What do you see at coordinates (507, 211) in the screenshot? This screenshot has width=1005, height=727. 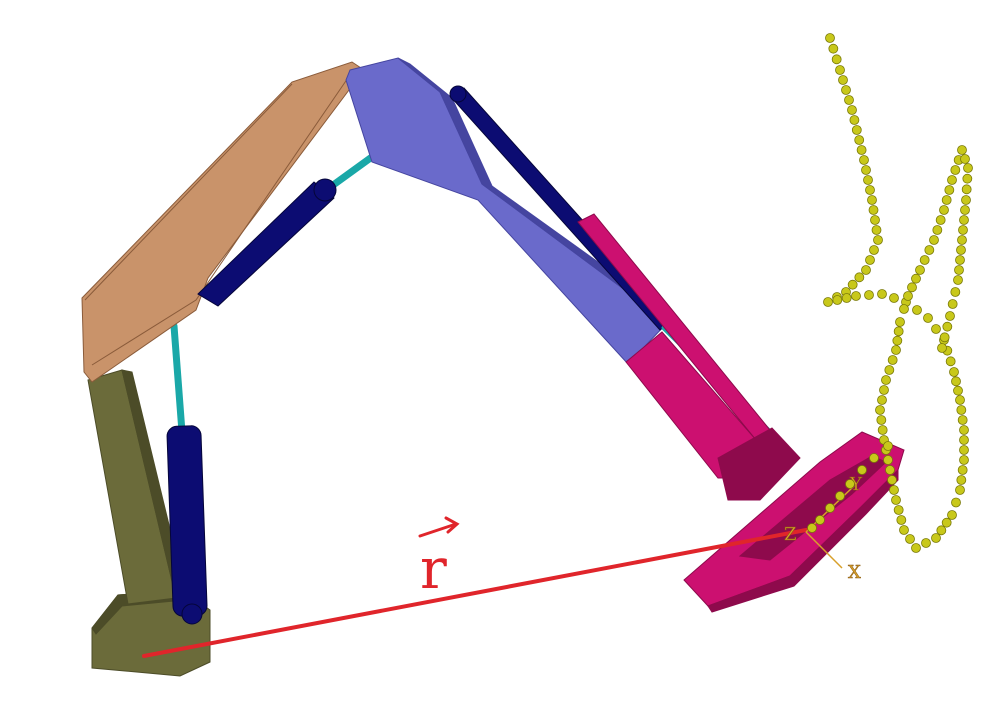 I see `arm-plate` at bounding box center [507, 211].